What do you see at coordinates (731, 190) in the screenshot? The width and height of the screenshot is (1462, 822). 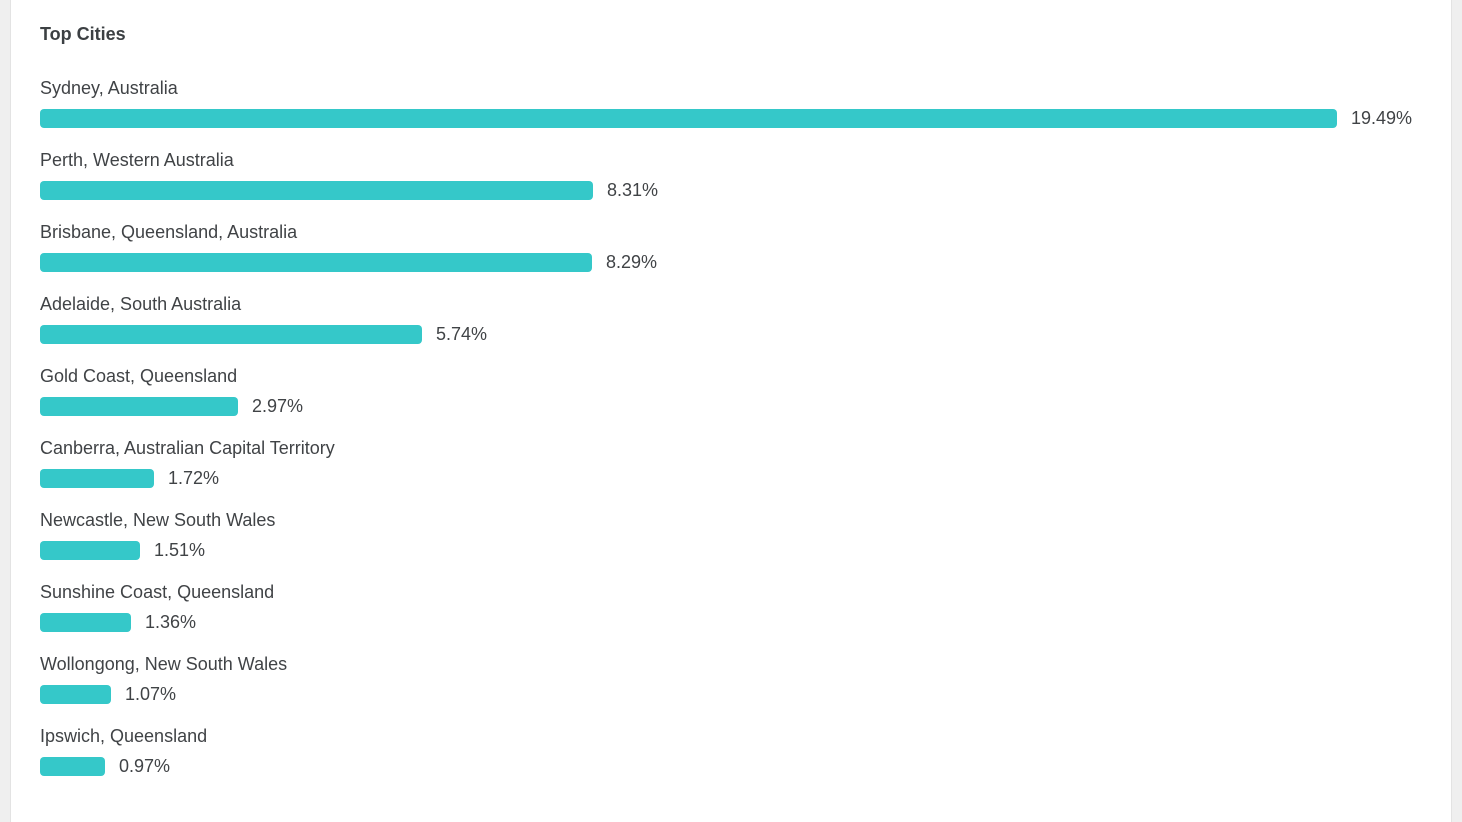 I see `city-bar-line: 8.31%` at bounding box center [731, 190].